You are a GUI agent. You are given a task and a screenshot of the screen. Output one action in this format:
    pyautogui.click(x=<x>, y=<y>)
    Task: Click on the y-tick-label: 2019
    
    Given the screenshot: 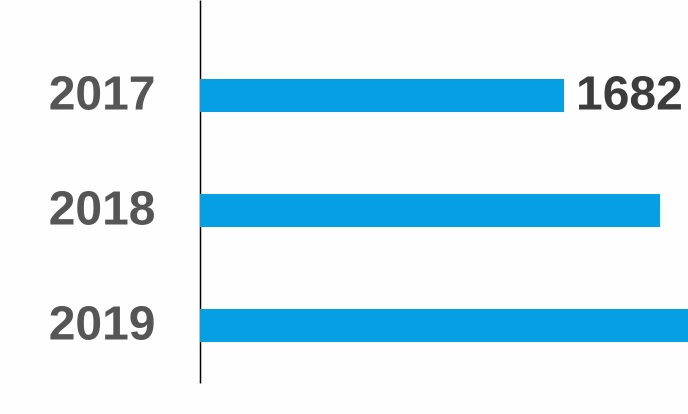 What is the action you would take?
    pyautogui.click(x=102, y=323)
    